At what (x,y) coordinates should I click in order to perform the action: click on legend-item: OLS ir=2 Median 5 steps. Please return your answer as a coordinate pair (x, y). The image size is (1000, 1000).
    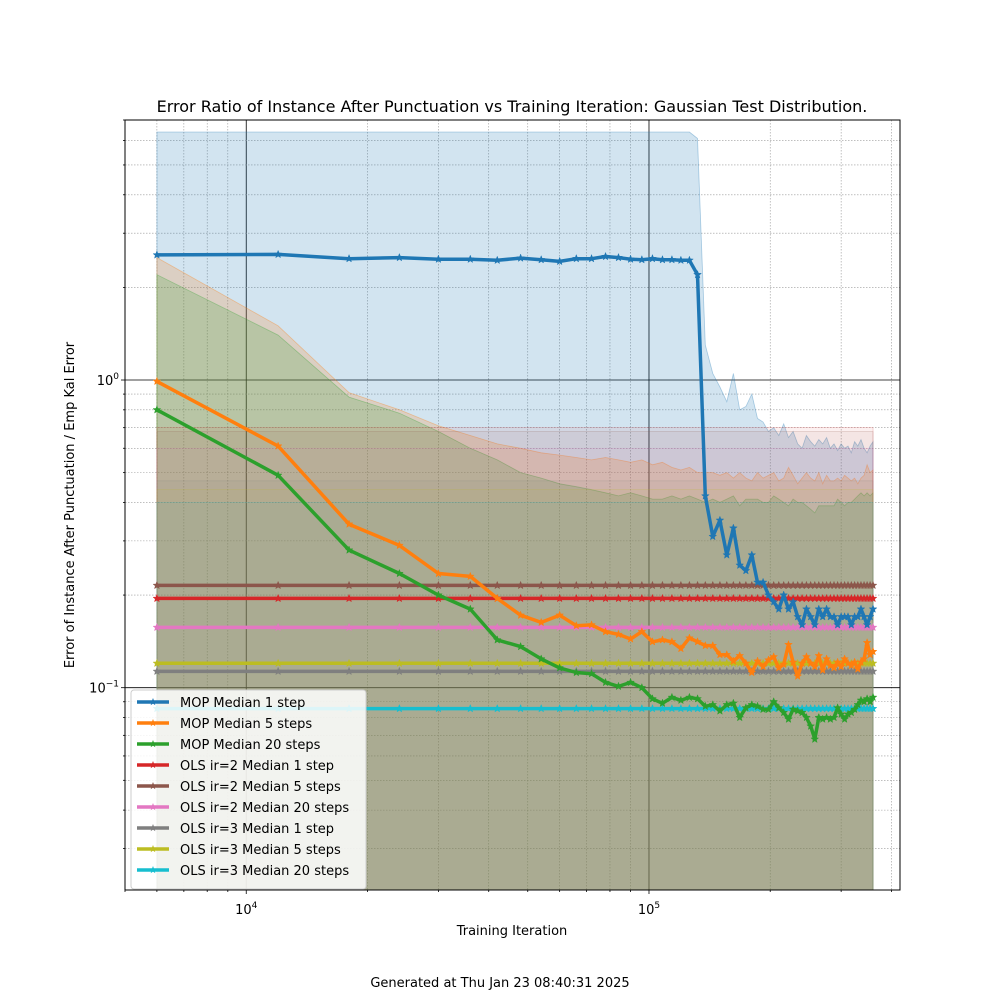
    Looking at the image, I should click on (239, 787).